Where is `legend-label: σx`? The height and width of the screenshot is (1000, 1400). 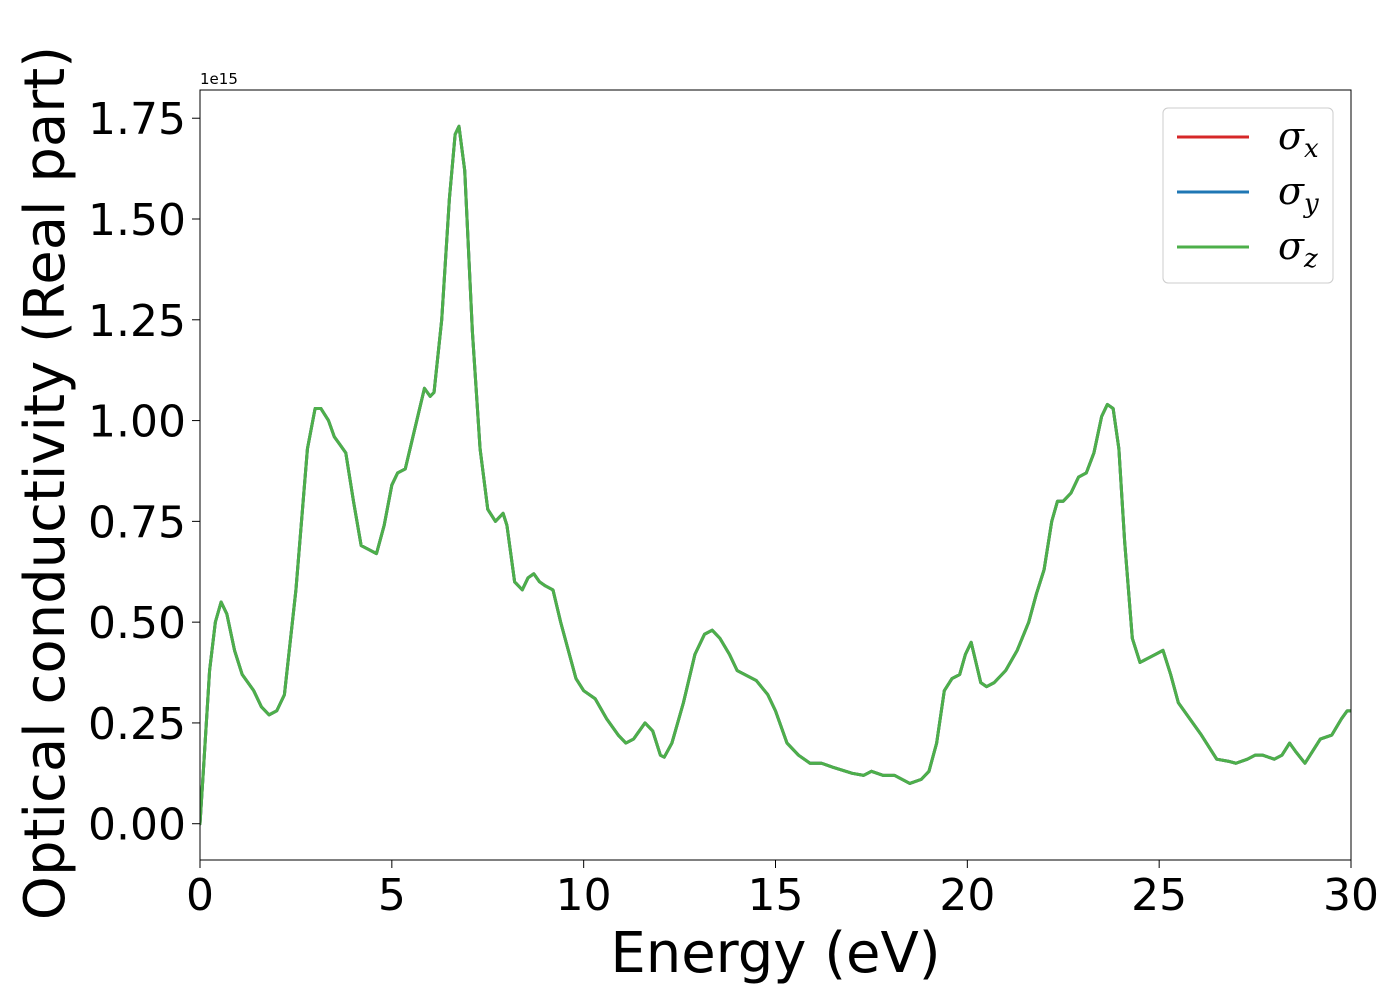 legend-label: σx is located at coordinates (1298, 139).